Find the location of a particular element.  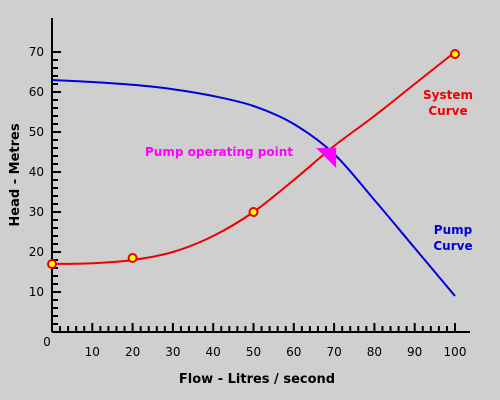

y-tick-label: 40 is located at coordinates (36, 172).